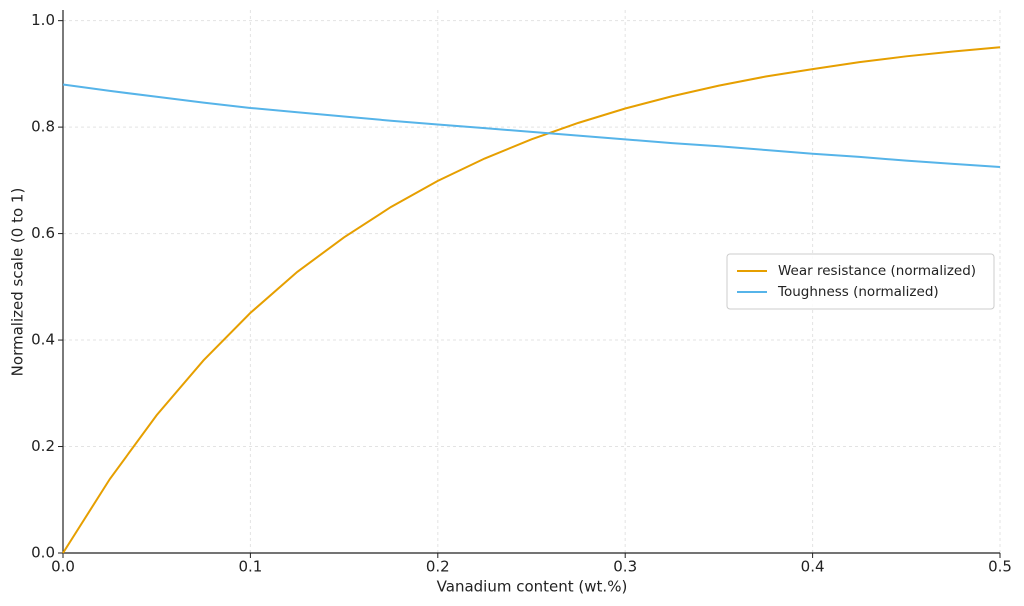  What do you see at coordinates (43, 20) in the screenshot?
I see `y-tick-label: 1.0` at bounding box center [43, 20].